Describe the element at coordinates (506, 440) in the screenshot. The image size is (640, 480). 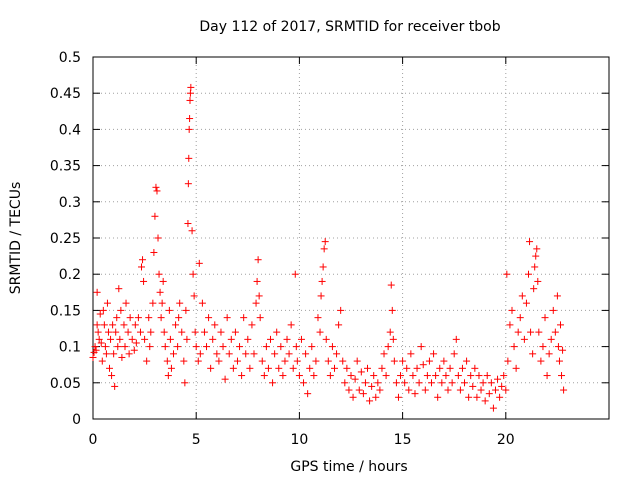
I see `x-tick-label: 20` at that location.